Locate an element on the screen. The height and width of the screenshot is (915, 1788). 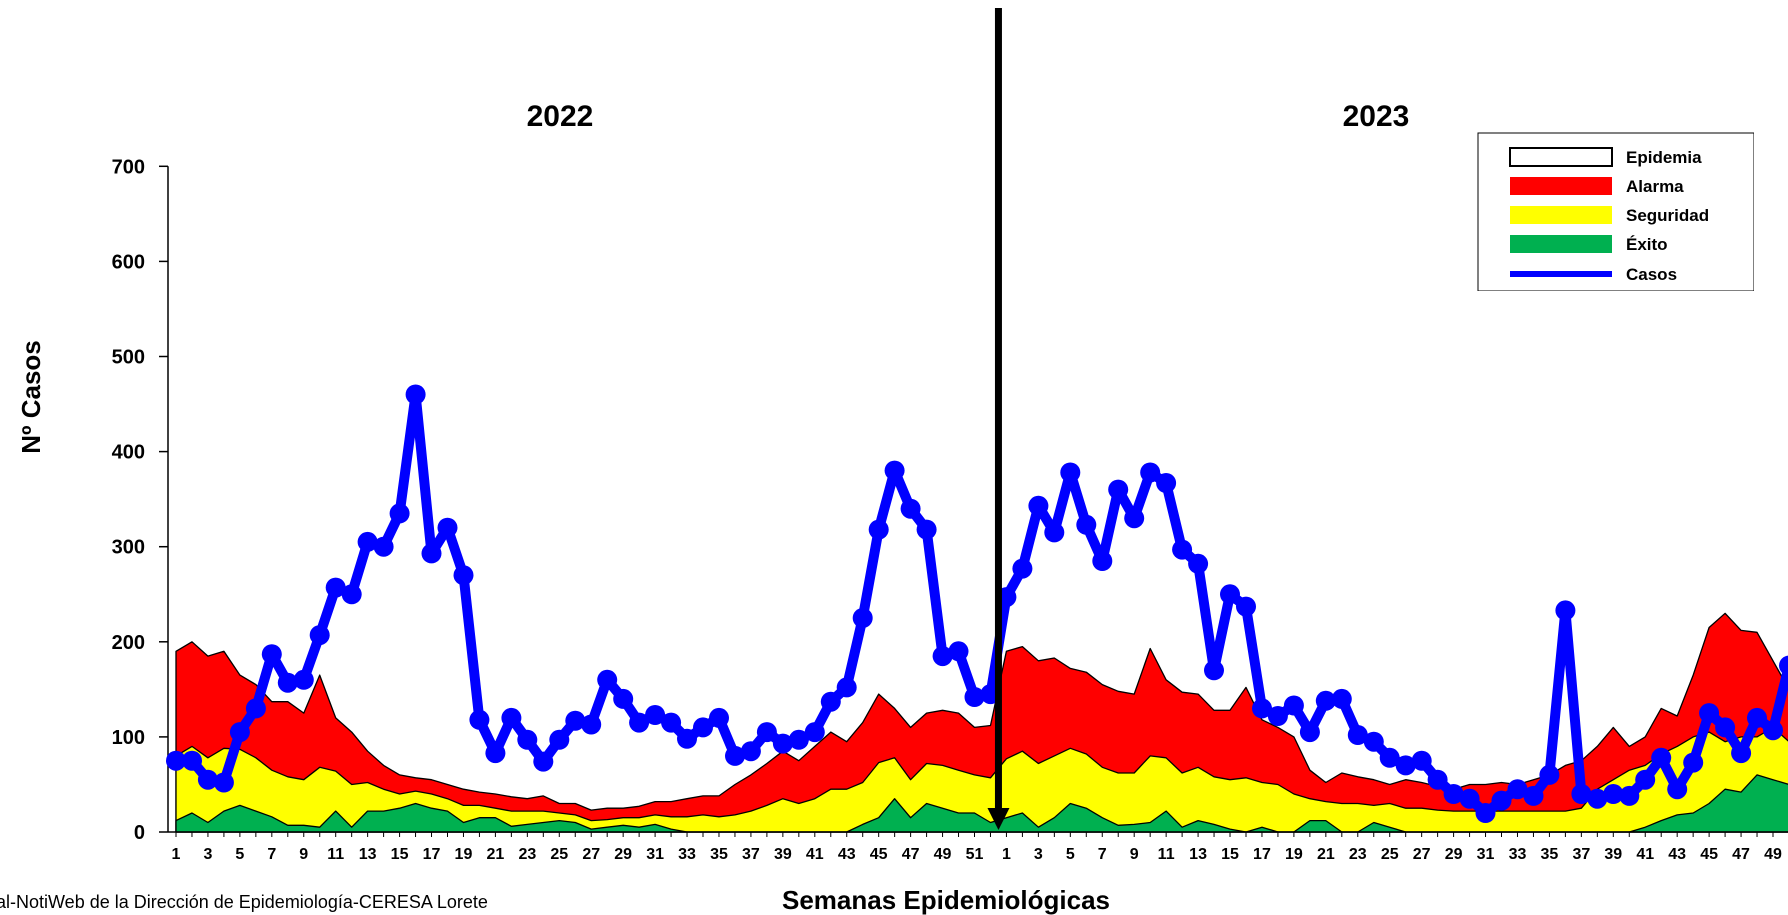
divider-arrowhead is located at coordinates (998, 819).